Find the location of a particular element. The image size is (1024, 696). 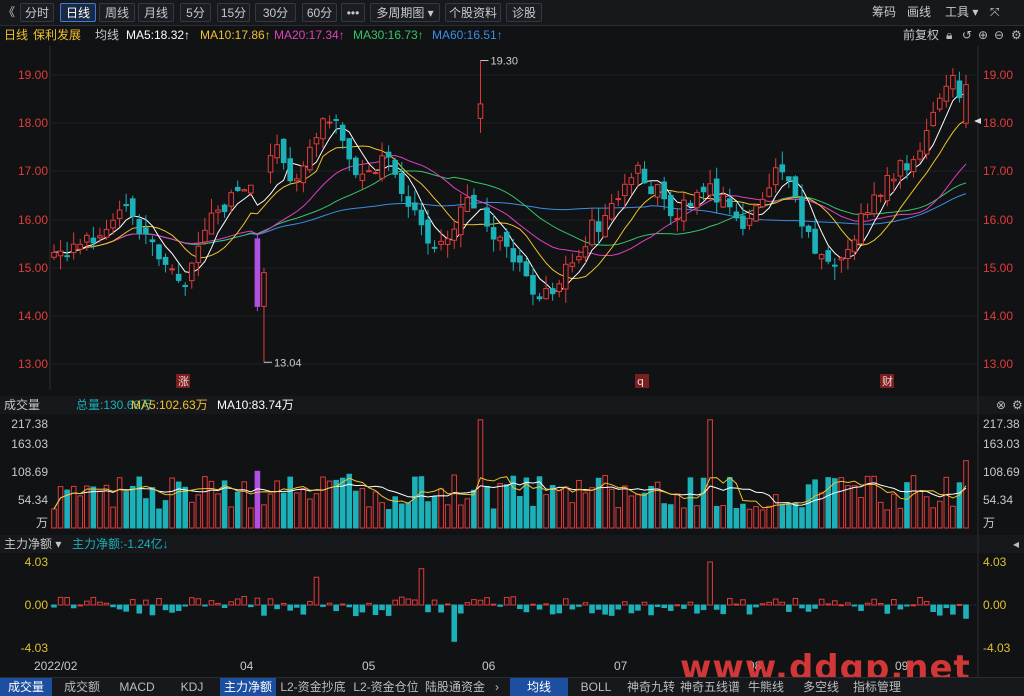

indicator-tab: 陆股通资金 is located at coordinates (454, 687).